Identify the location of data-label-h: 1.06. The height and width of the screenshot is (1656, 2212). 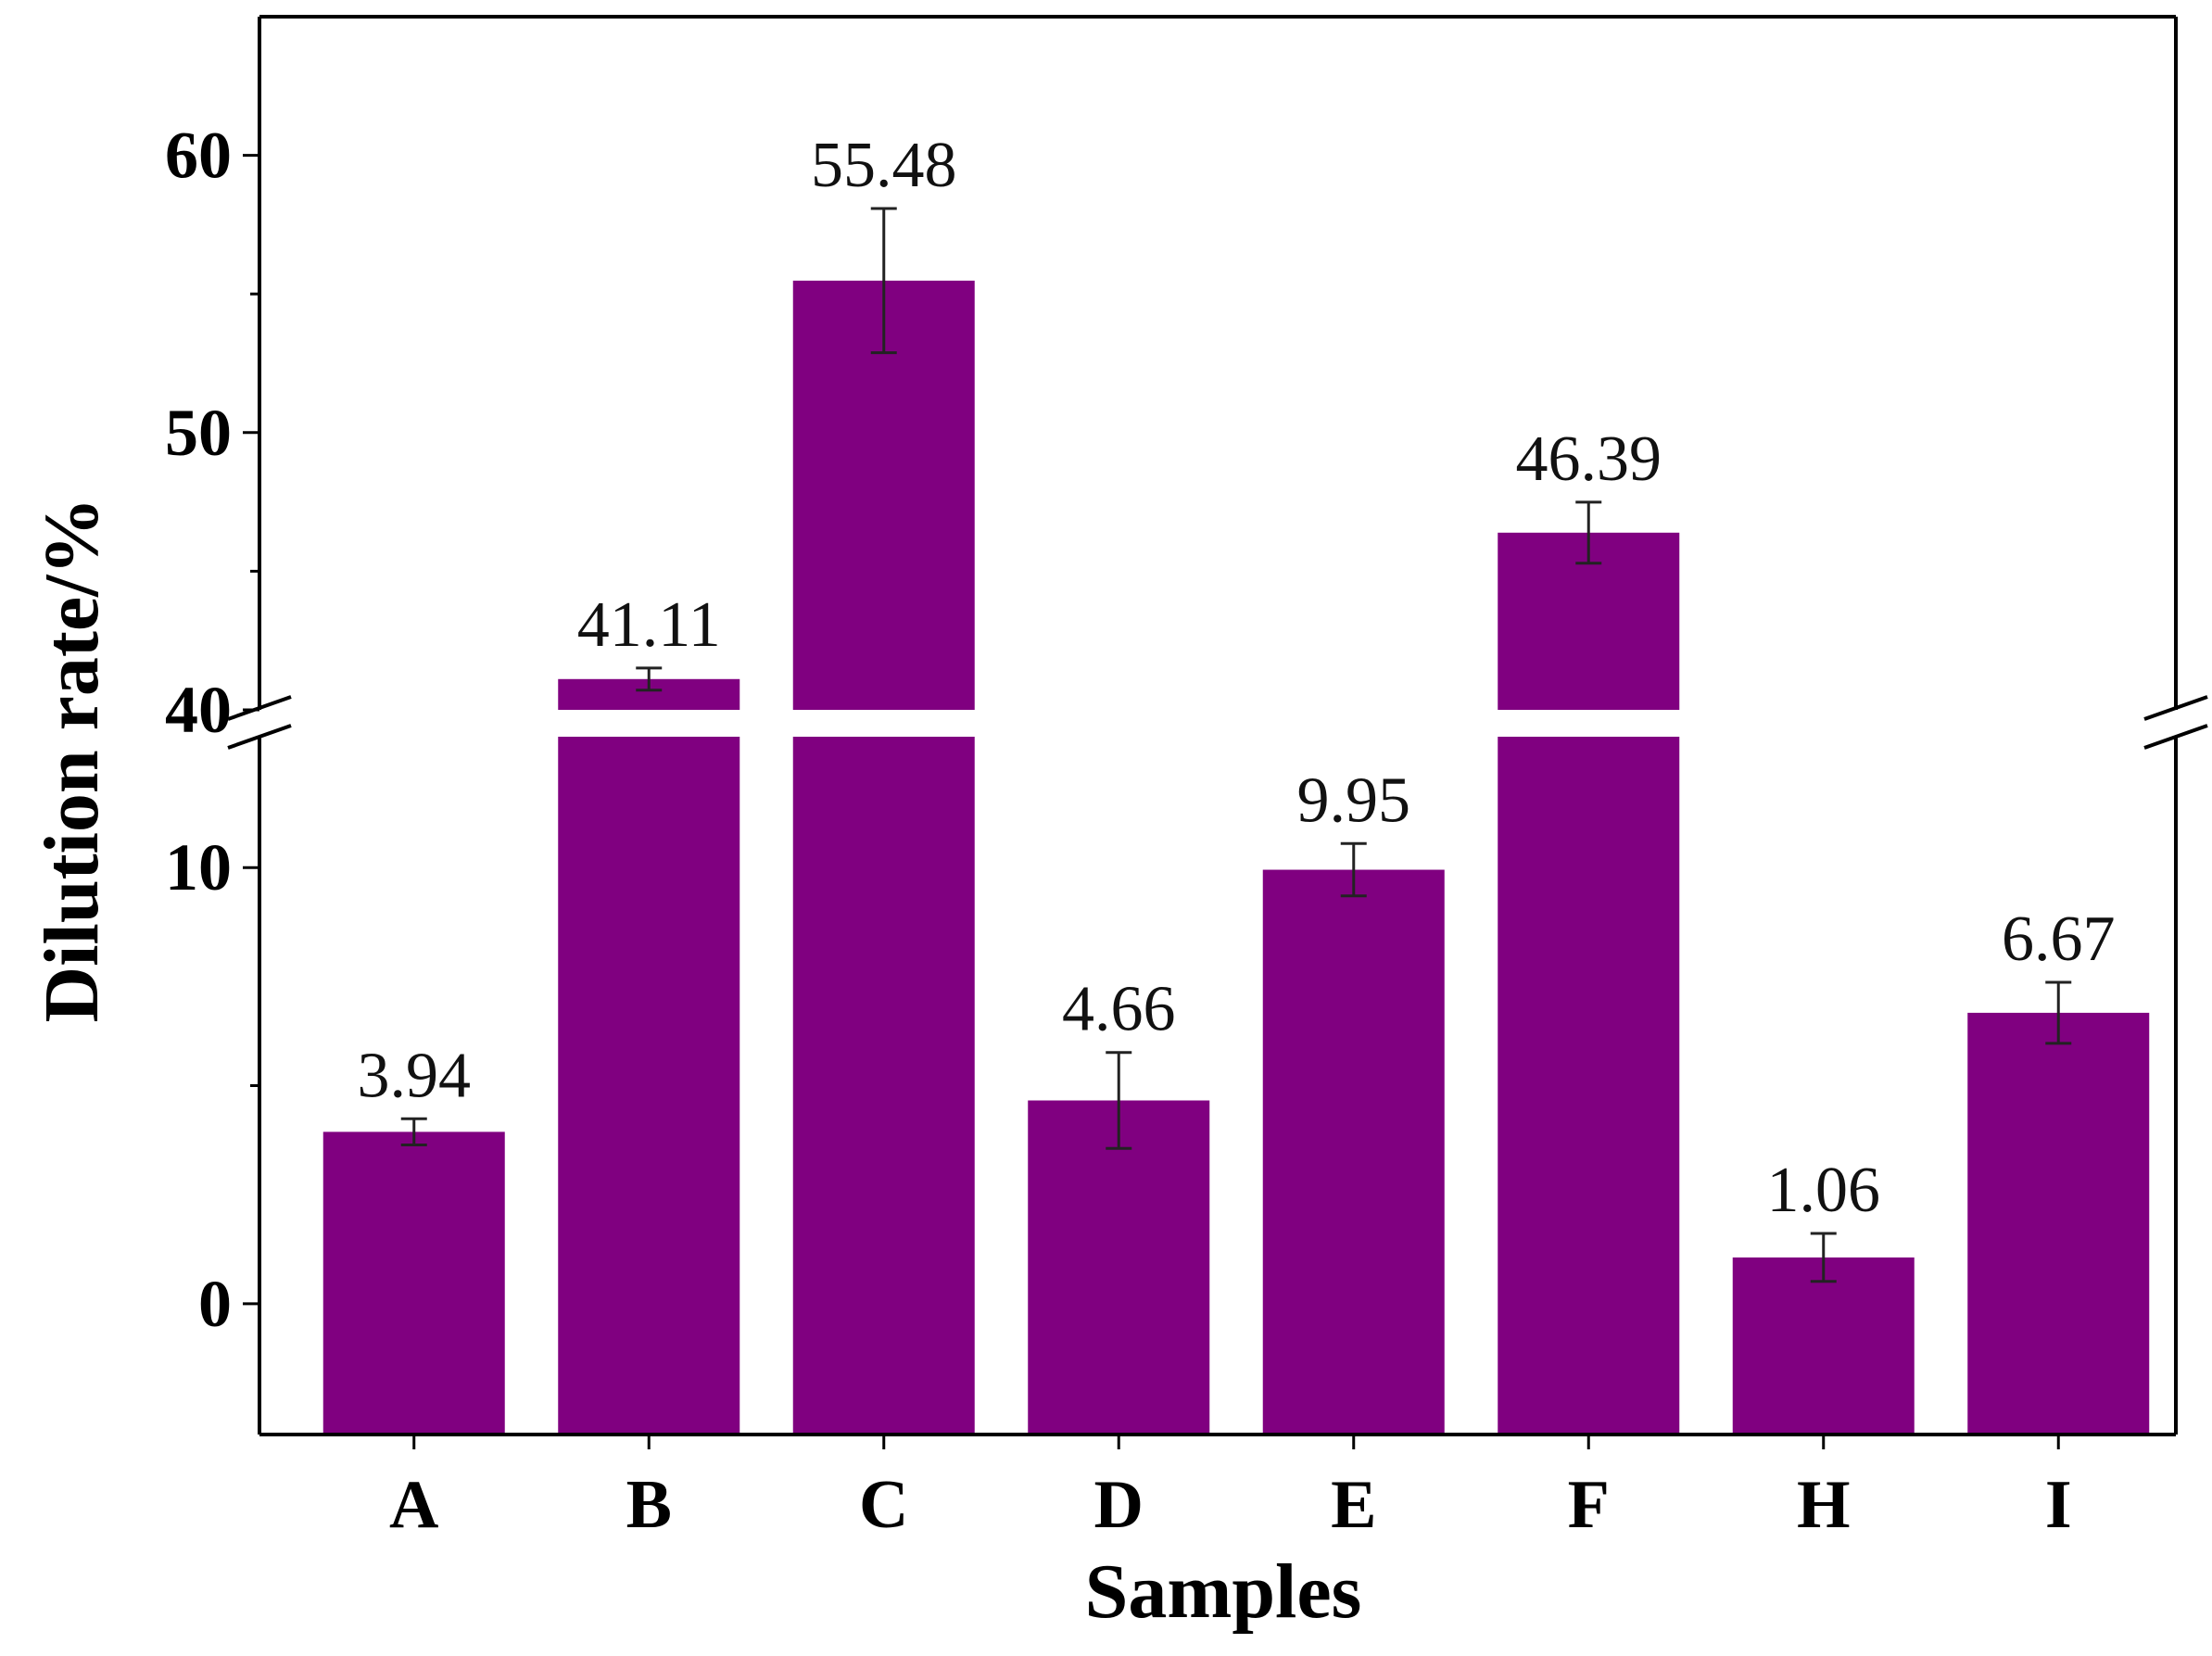
(1824, 1190).